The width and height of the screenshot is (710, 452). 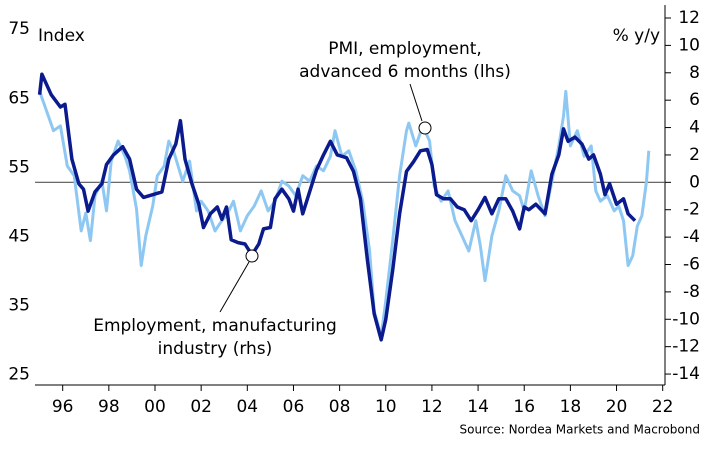 I want to click on y-tick-label: 45, so click(x=19, y=236).